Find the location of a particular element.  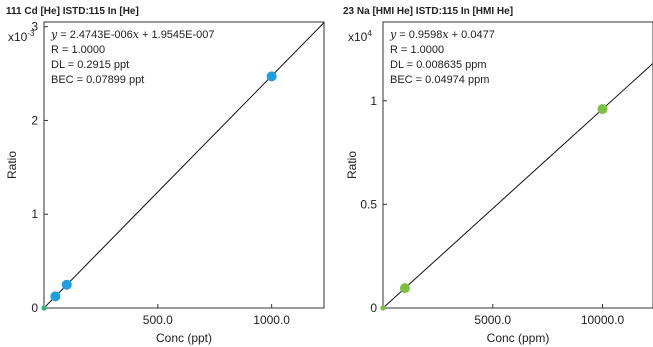

x-tick-label: 1000.0 is located at coordinates (271, 320).